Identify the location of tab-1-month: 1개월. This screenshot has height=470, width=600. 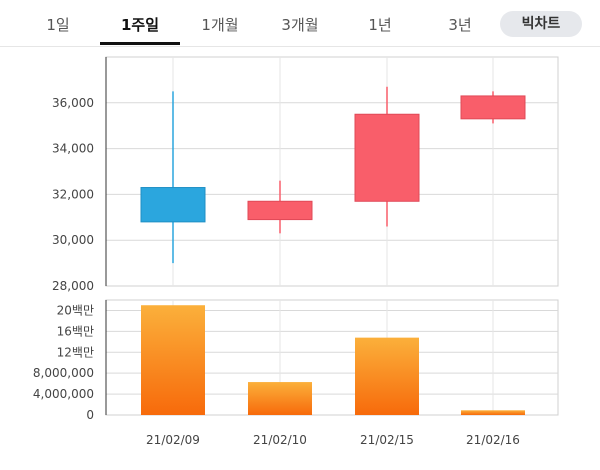
(220, 25).